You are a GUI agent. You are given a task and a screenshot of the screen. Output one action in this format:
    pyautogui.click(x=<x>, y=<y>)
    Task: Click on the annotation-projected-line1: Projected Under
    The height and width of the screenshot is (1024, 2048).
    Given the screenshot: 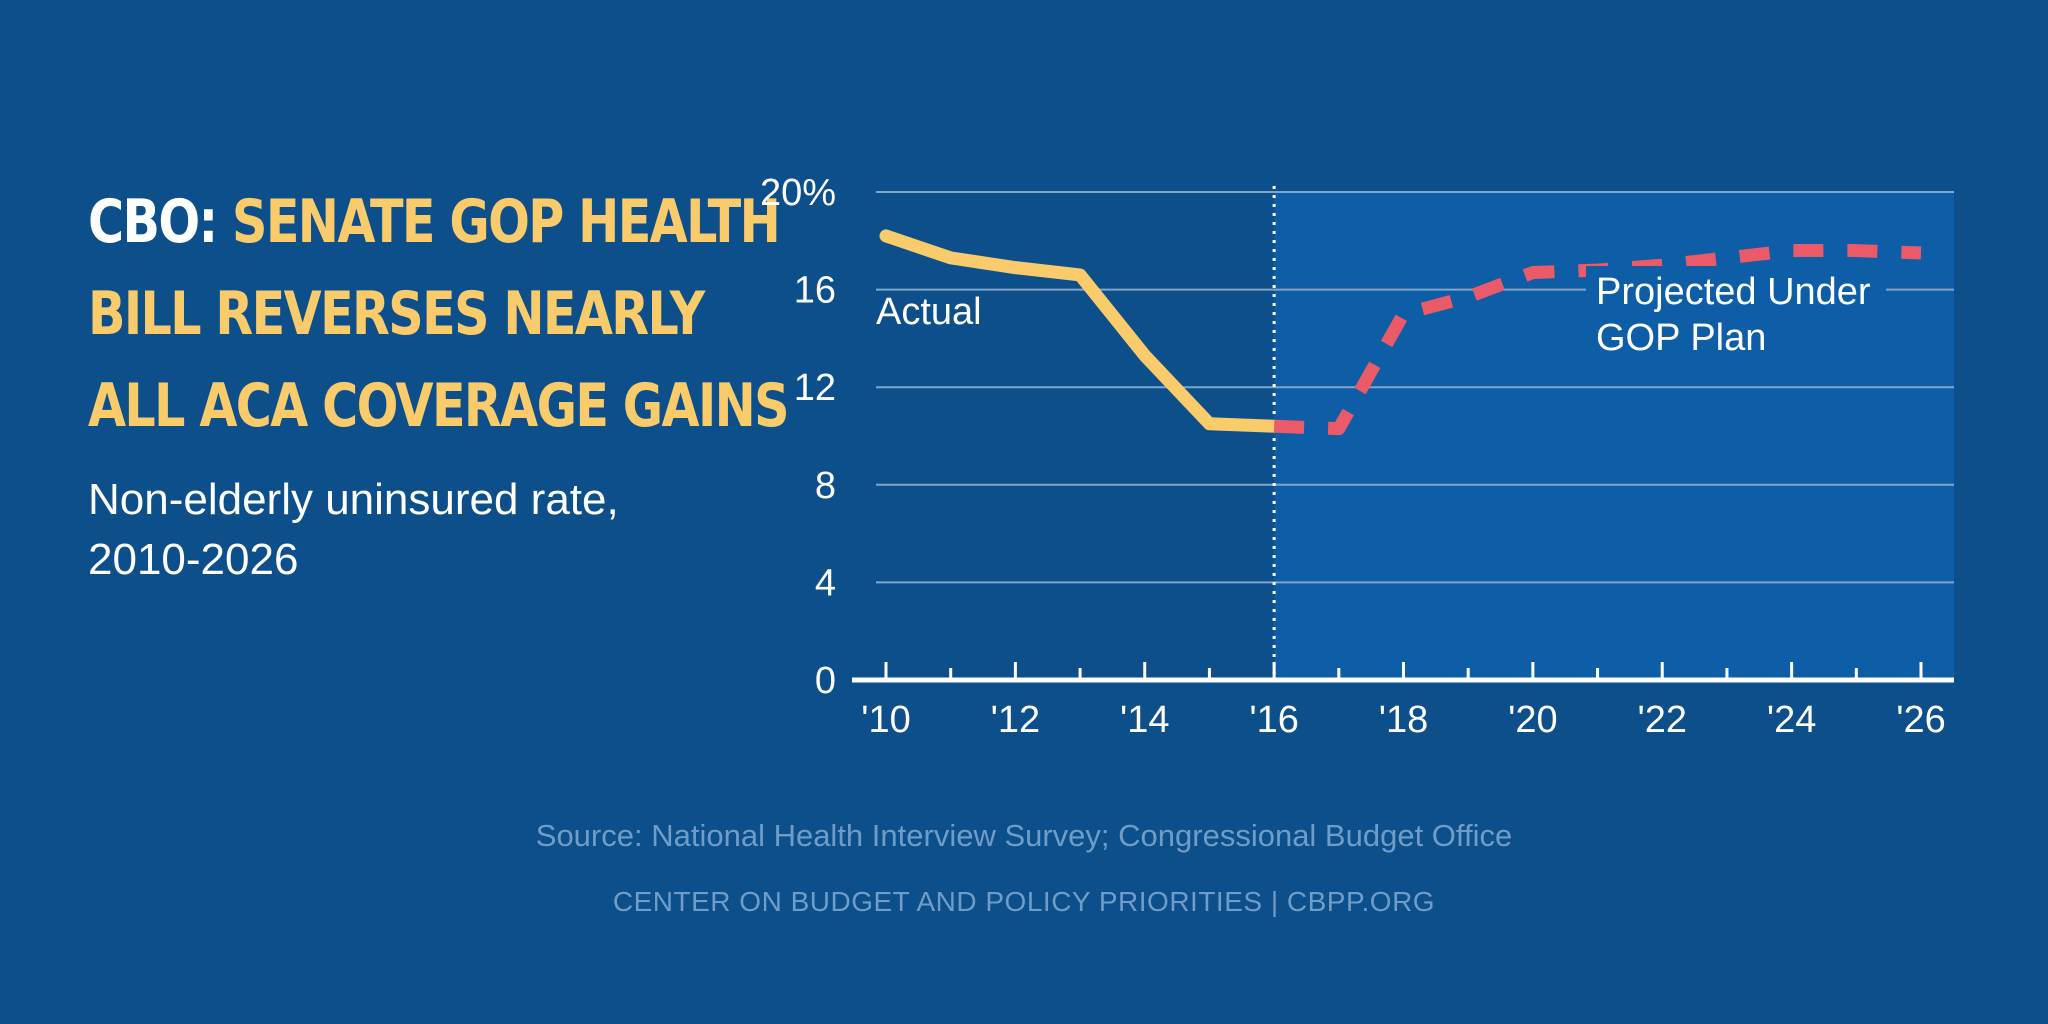 What is the action you would take?
    pyautogui.click(x=1733, y=292)
    